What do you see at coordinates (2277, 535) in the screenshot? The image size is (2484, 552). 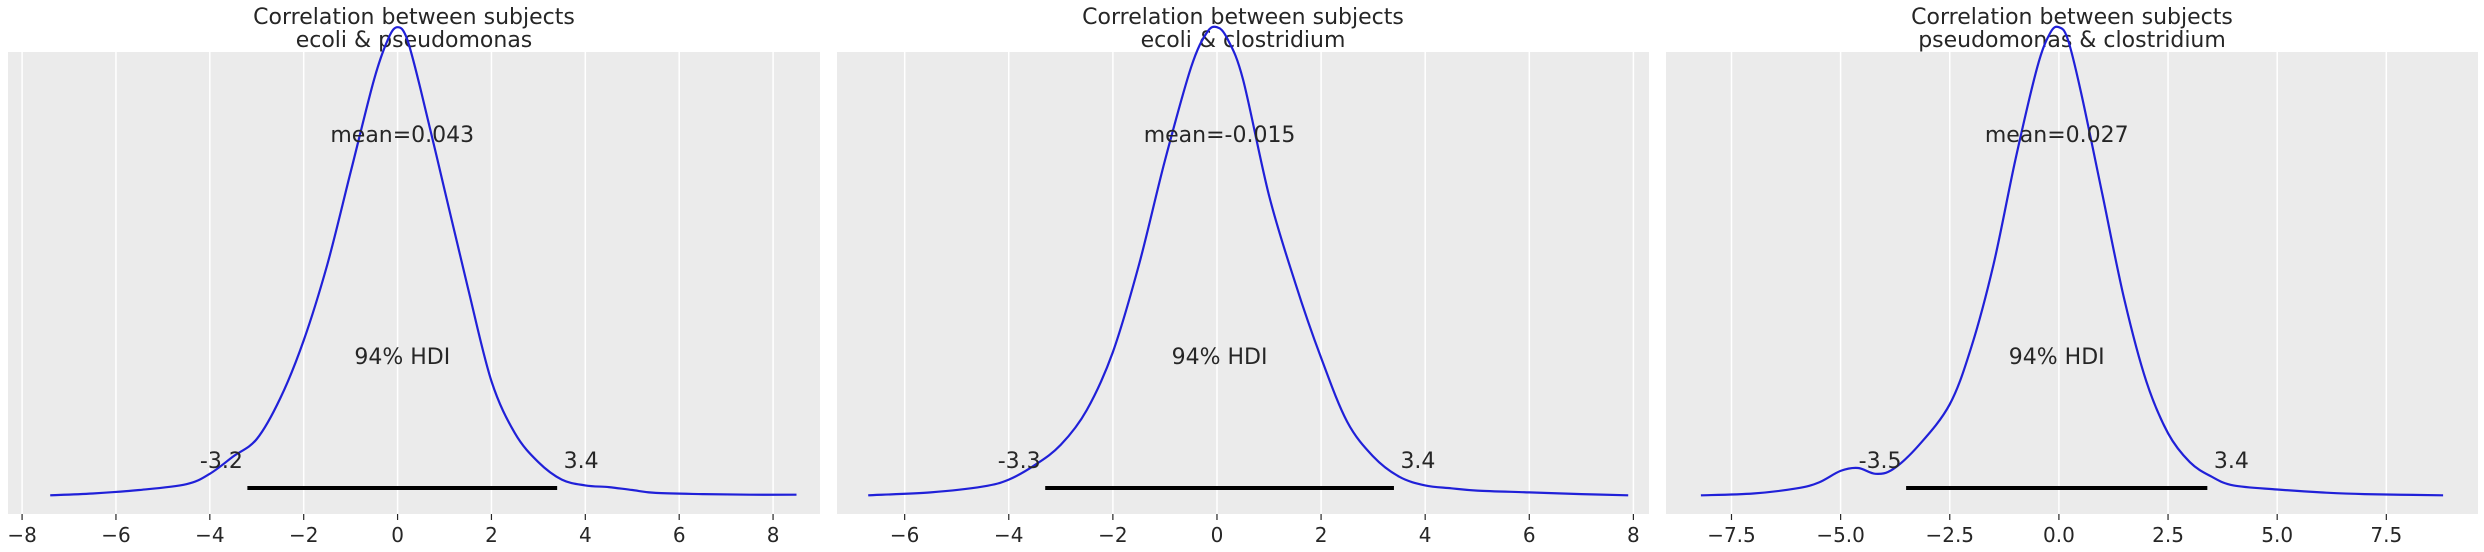 I see `tick-label: 5.0` at bounding box center [2277, 535].